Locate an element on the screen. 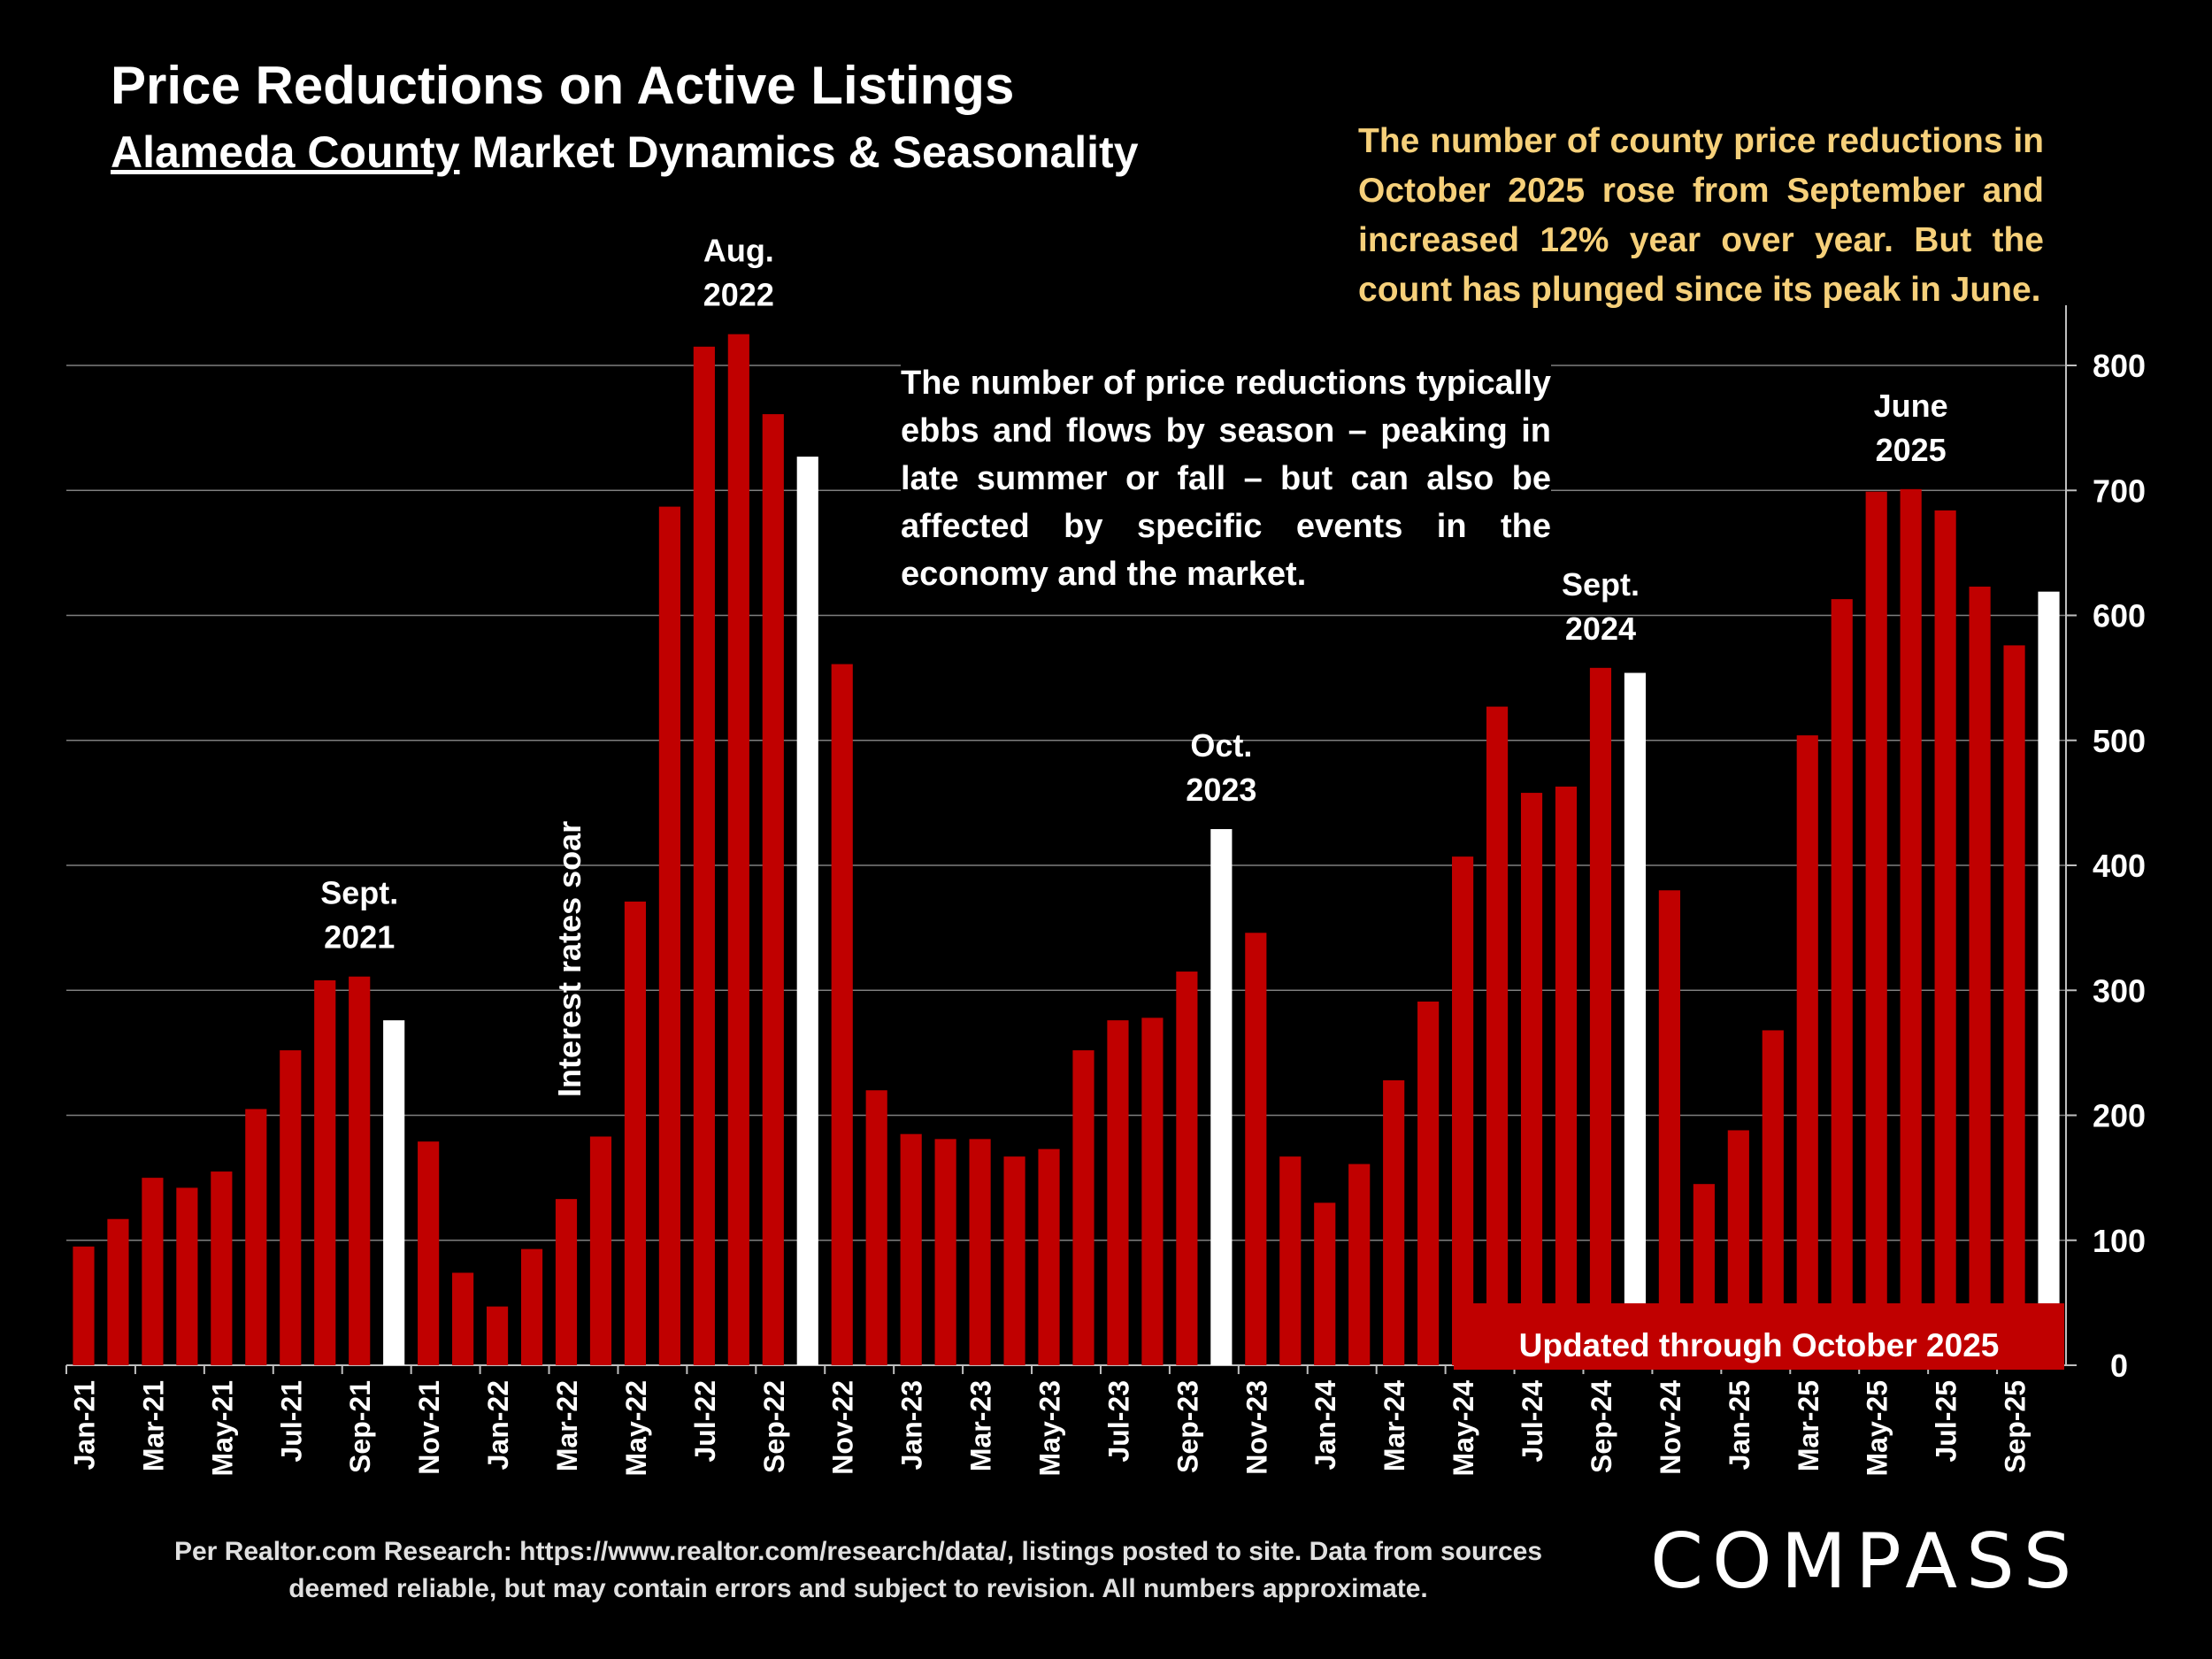 The height and width of the screenshot is (1659, 2212). peak-annotation: Sept. is located at coordinates (359, 893).